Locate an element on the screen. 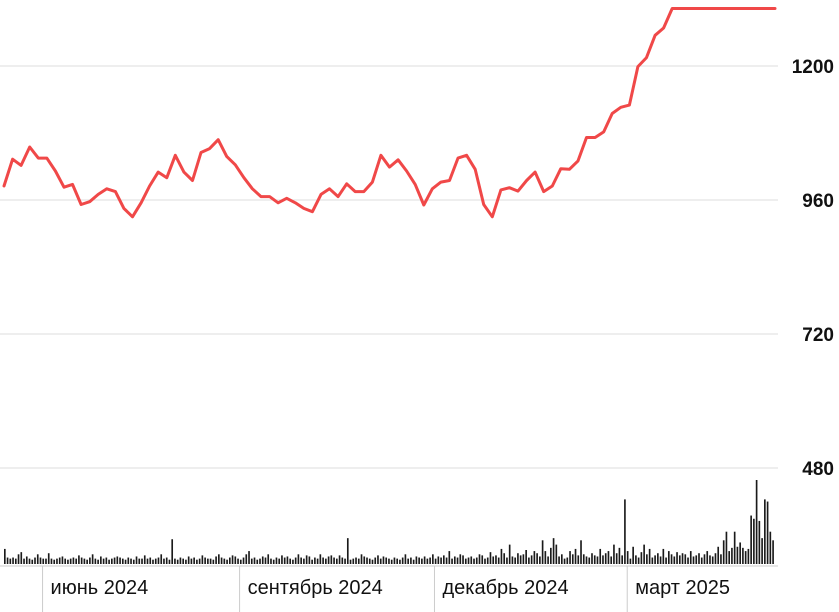 The image size is (839, 612). x-month-label: июнь 2024 is located at coordinates (100, 588).